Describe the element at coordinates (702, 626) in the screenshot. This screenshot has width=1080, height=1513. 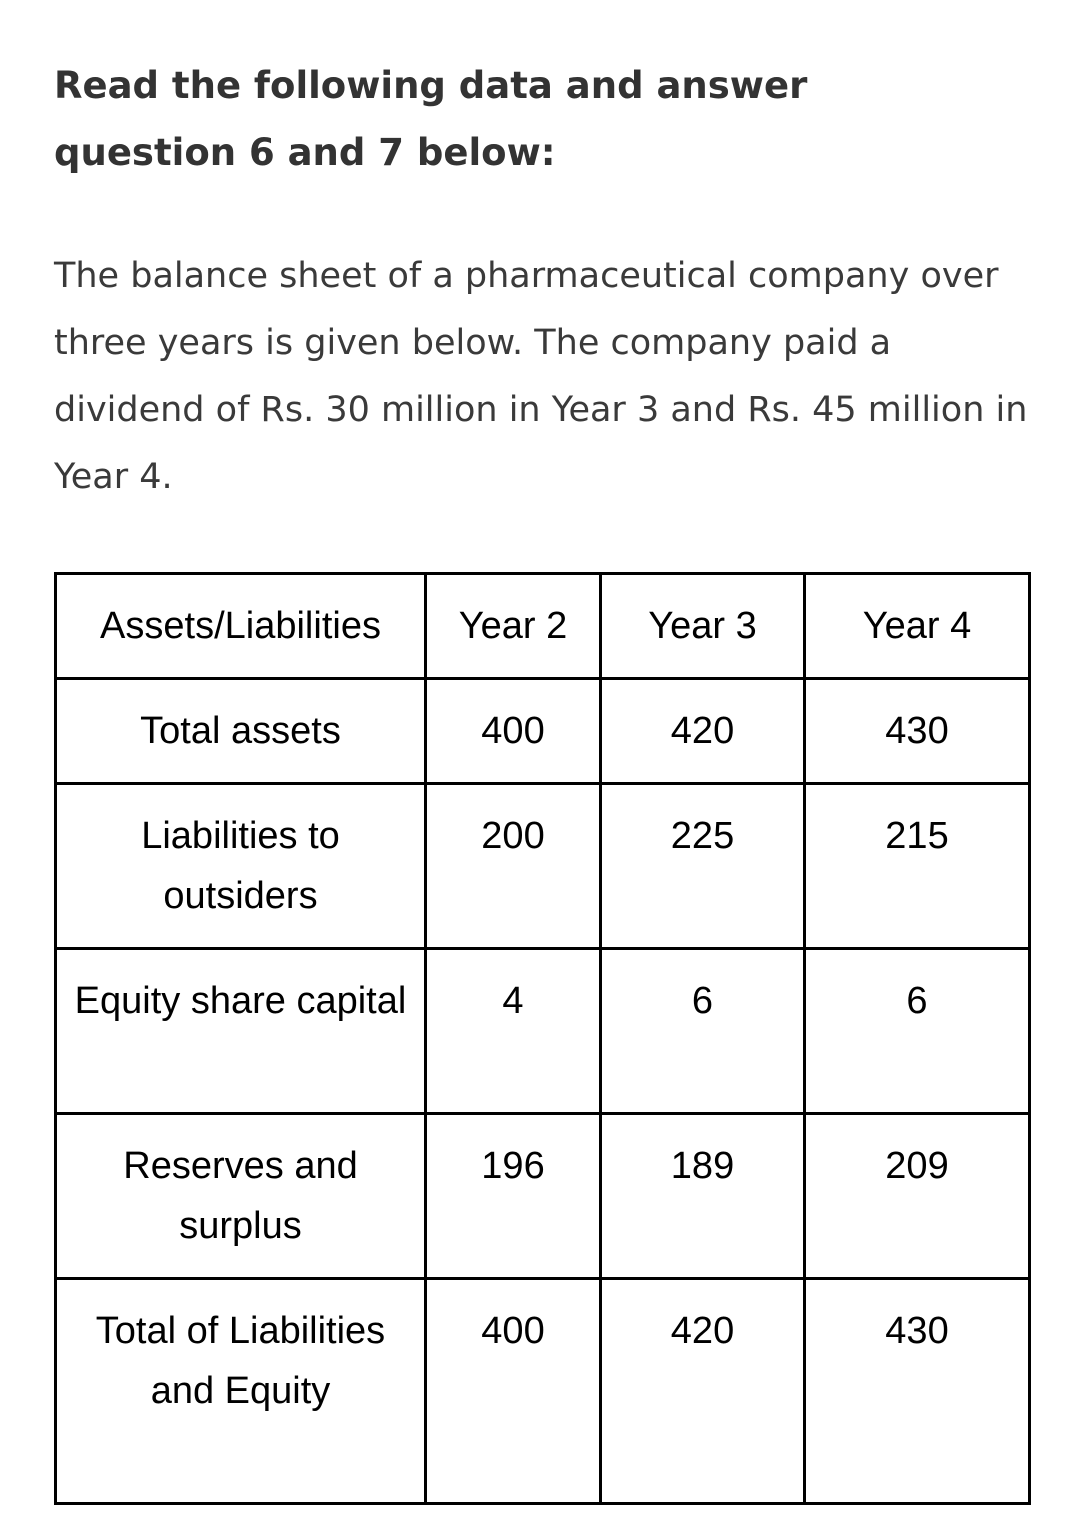
I see `header-cell: Year 3` at that location.